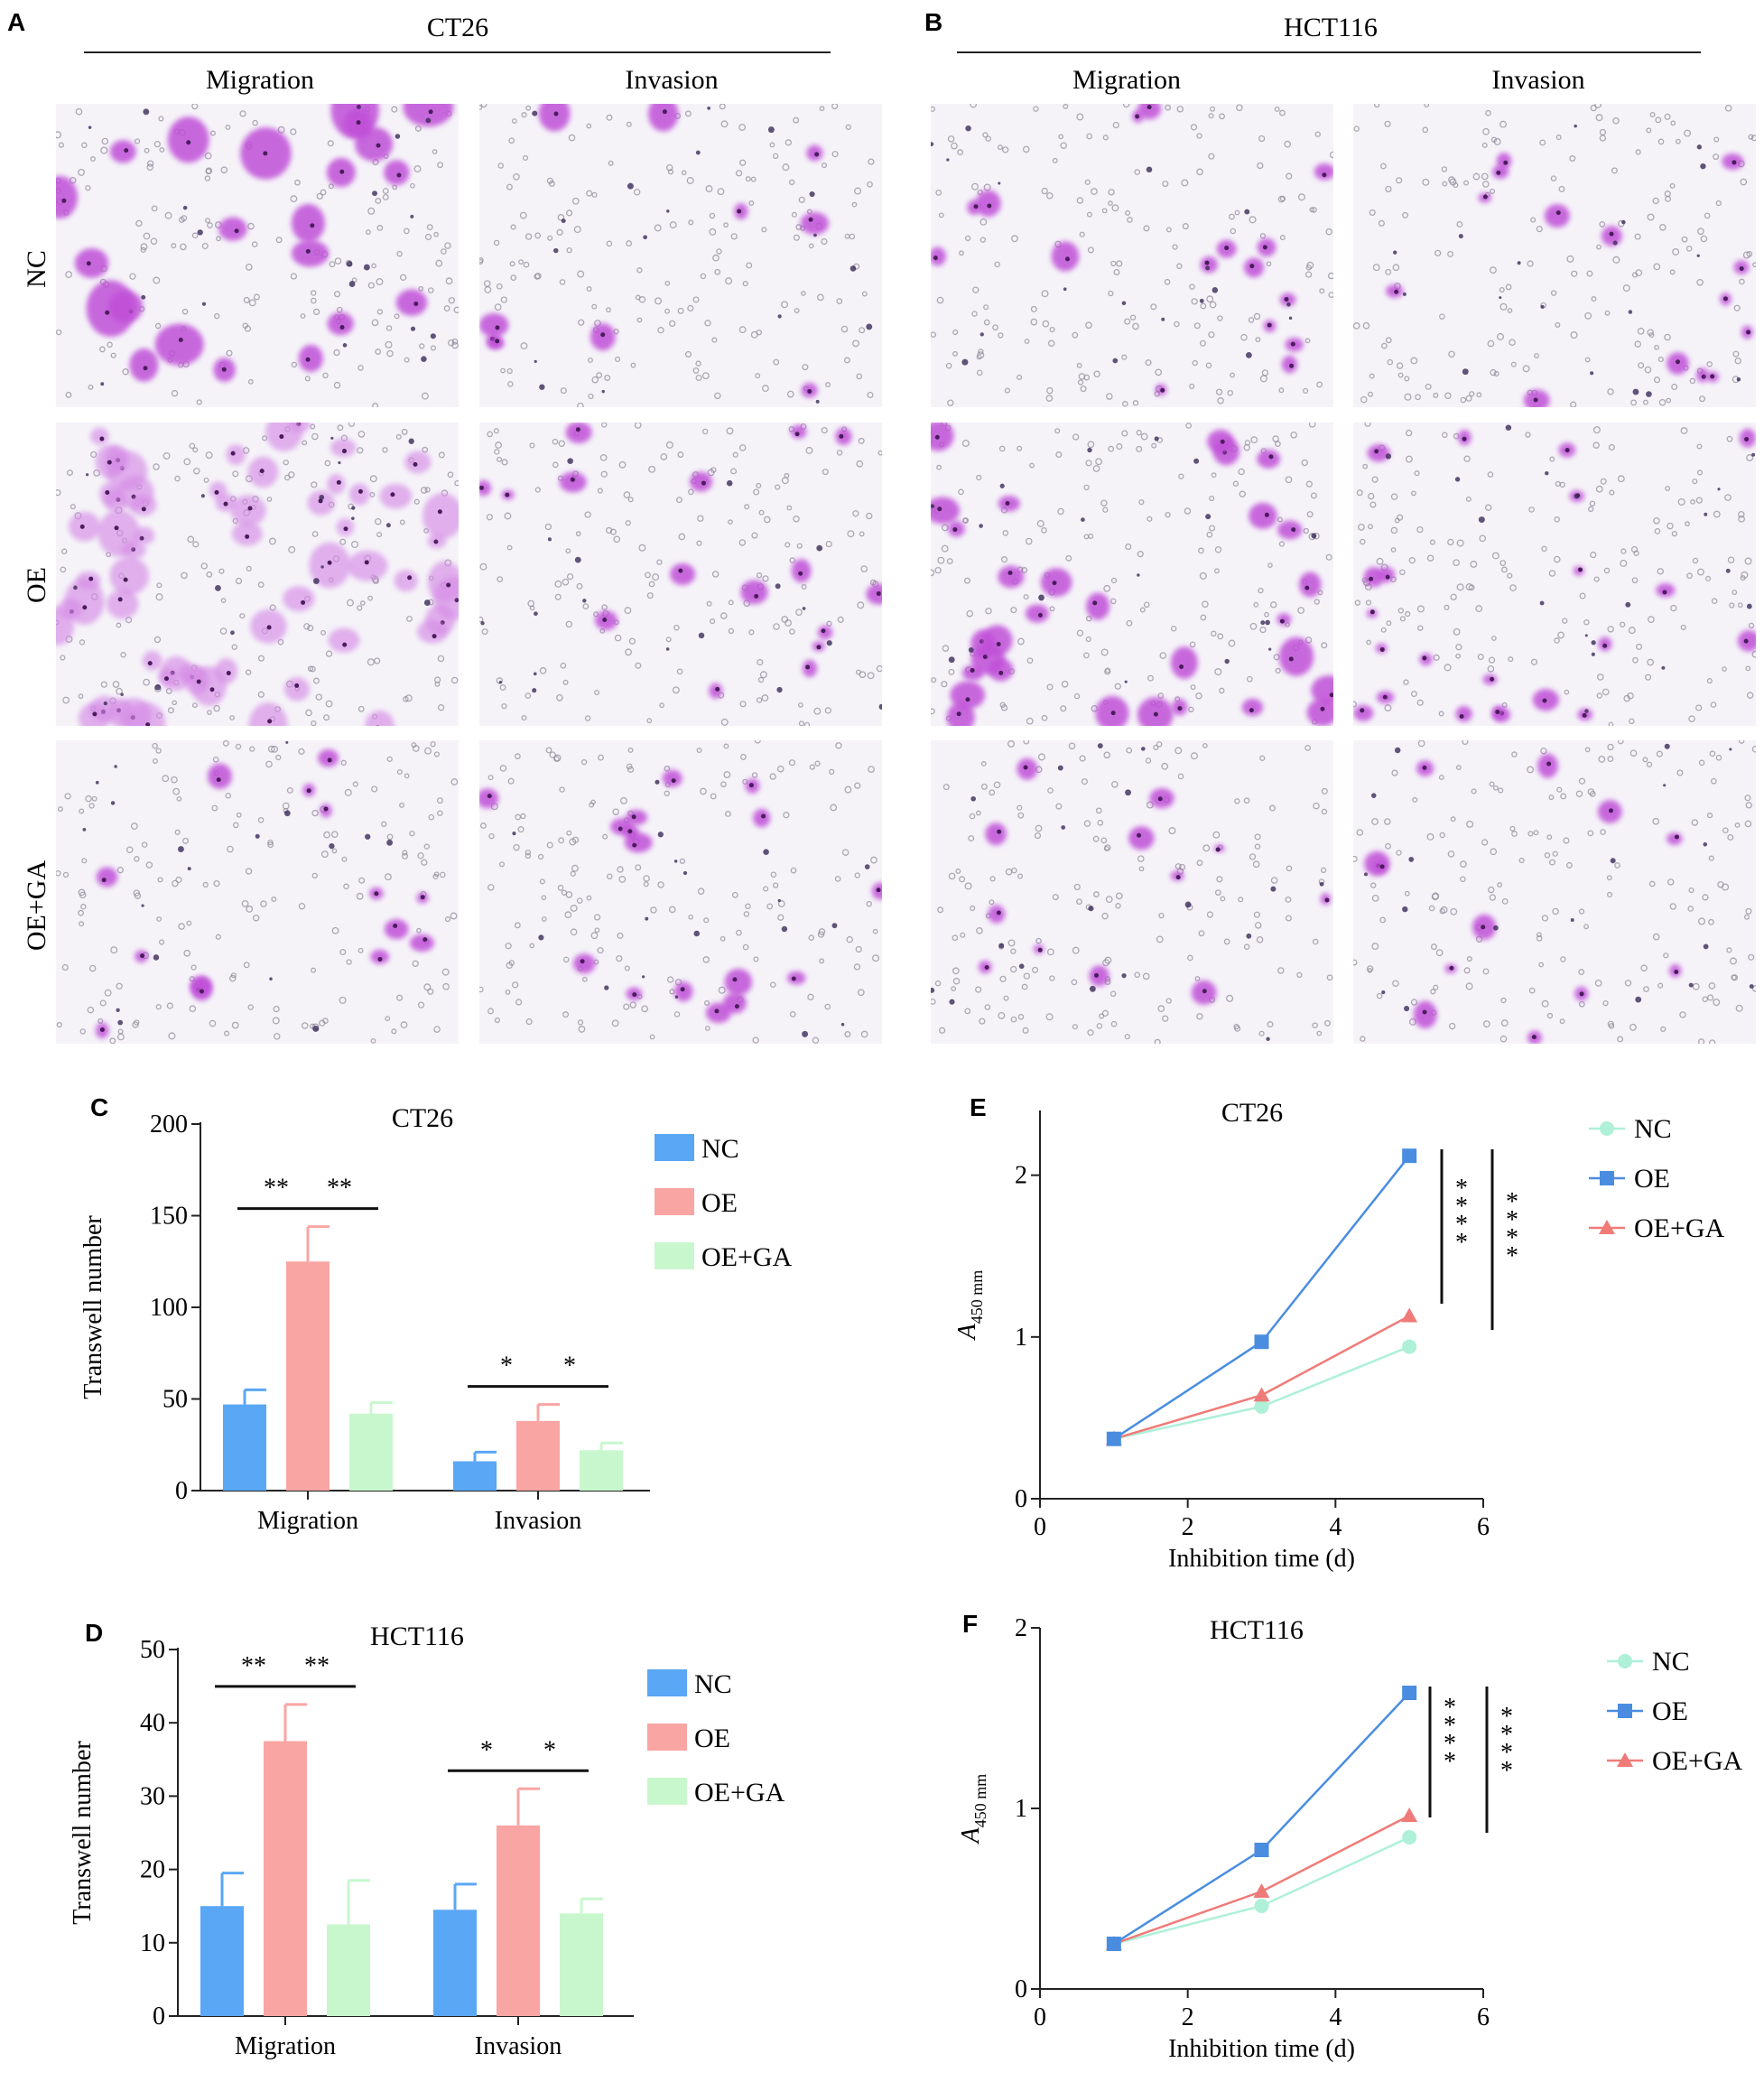 Image resolution: width=1764 pixels, height=2091 pixels. I want to click on chart-title: HCT116, so click(1257, 1630).